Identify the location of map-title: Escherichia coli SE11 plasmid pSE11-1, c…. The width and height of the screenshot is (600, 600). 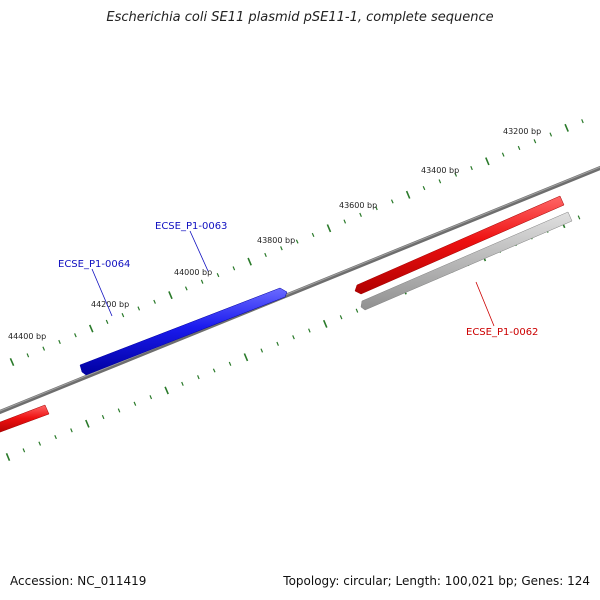
(300, 17).